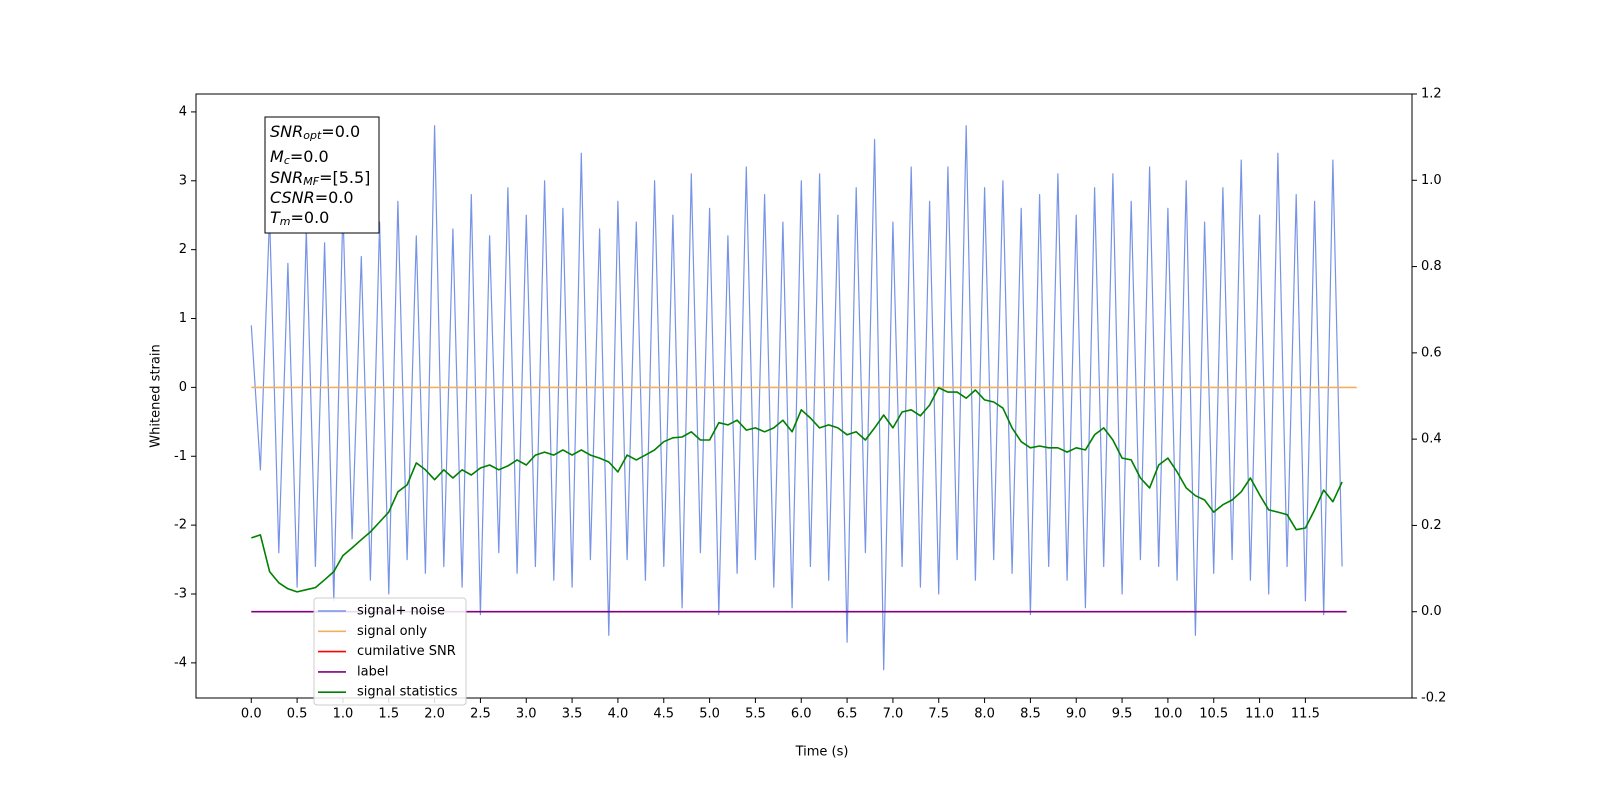 This screenshot has height=800, width=1600. I want to click on y2-tick-label: 0.2, so click(1431, 525).